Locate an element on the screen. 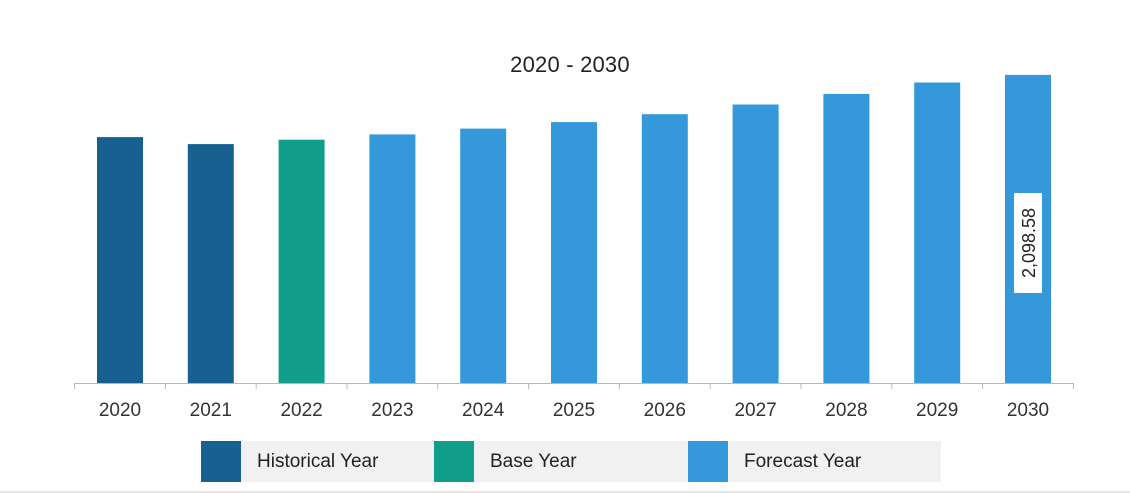 Image resolution: width=1130 pixels, height=493 pixels. x-tick-label-2022: 2022 is located at coordinates (301, 410).